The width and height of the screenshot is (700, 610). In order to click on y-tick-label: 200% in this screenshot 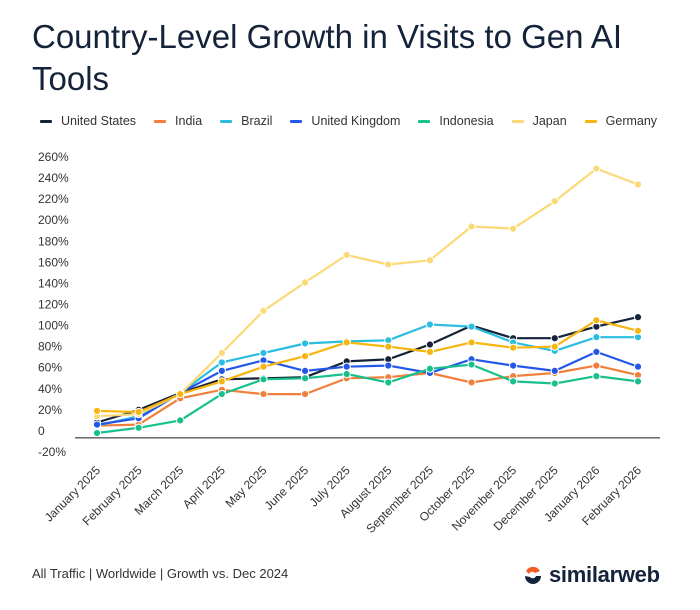, I will do `click(53, 220)`.